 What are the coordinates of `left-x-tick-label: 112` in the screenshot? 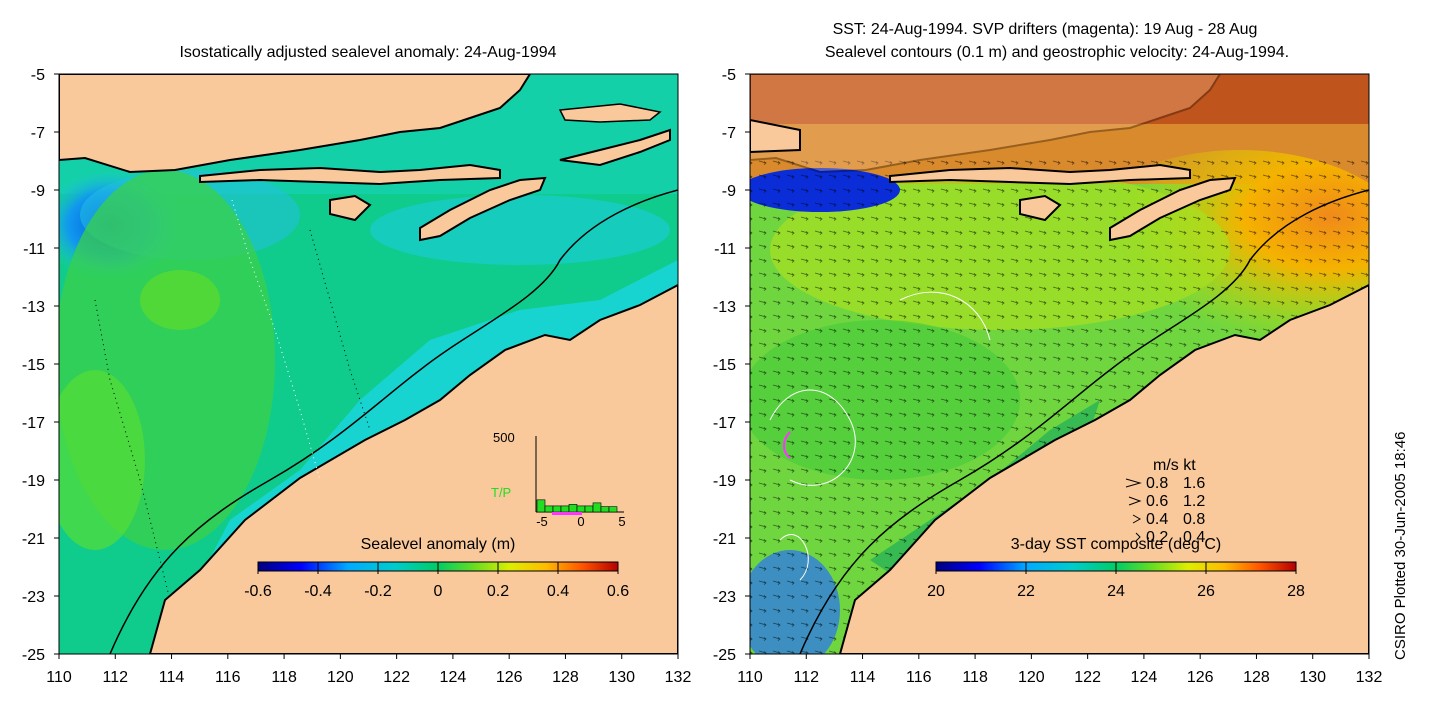 It's located at (116, 677).